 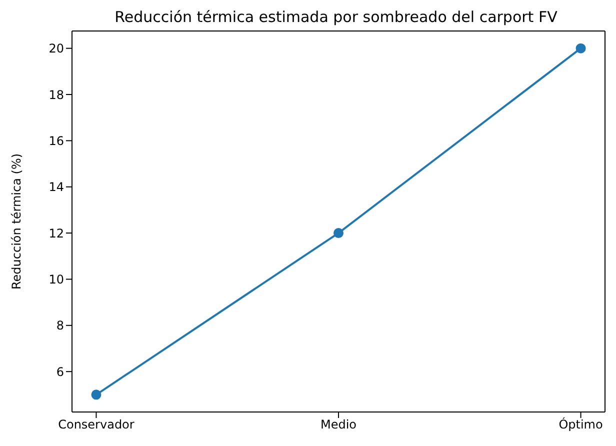 What do you see at coordinates (56, 233) in the screenshot?
I see `y-tick-label: 12` at bounding box center [56, 233].